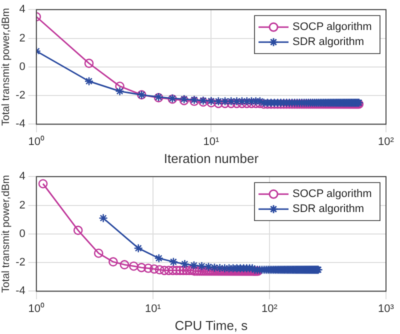 The height and width of the screenshot is (334, 400). What do you see at coordinates (211, 325) in the screenshot?
I see `x-axis-title: CPU Time, s` at bounding box center [211, 325].